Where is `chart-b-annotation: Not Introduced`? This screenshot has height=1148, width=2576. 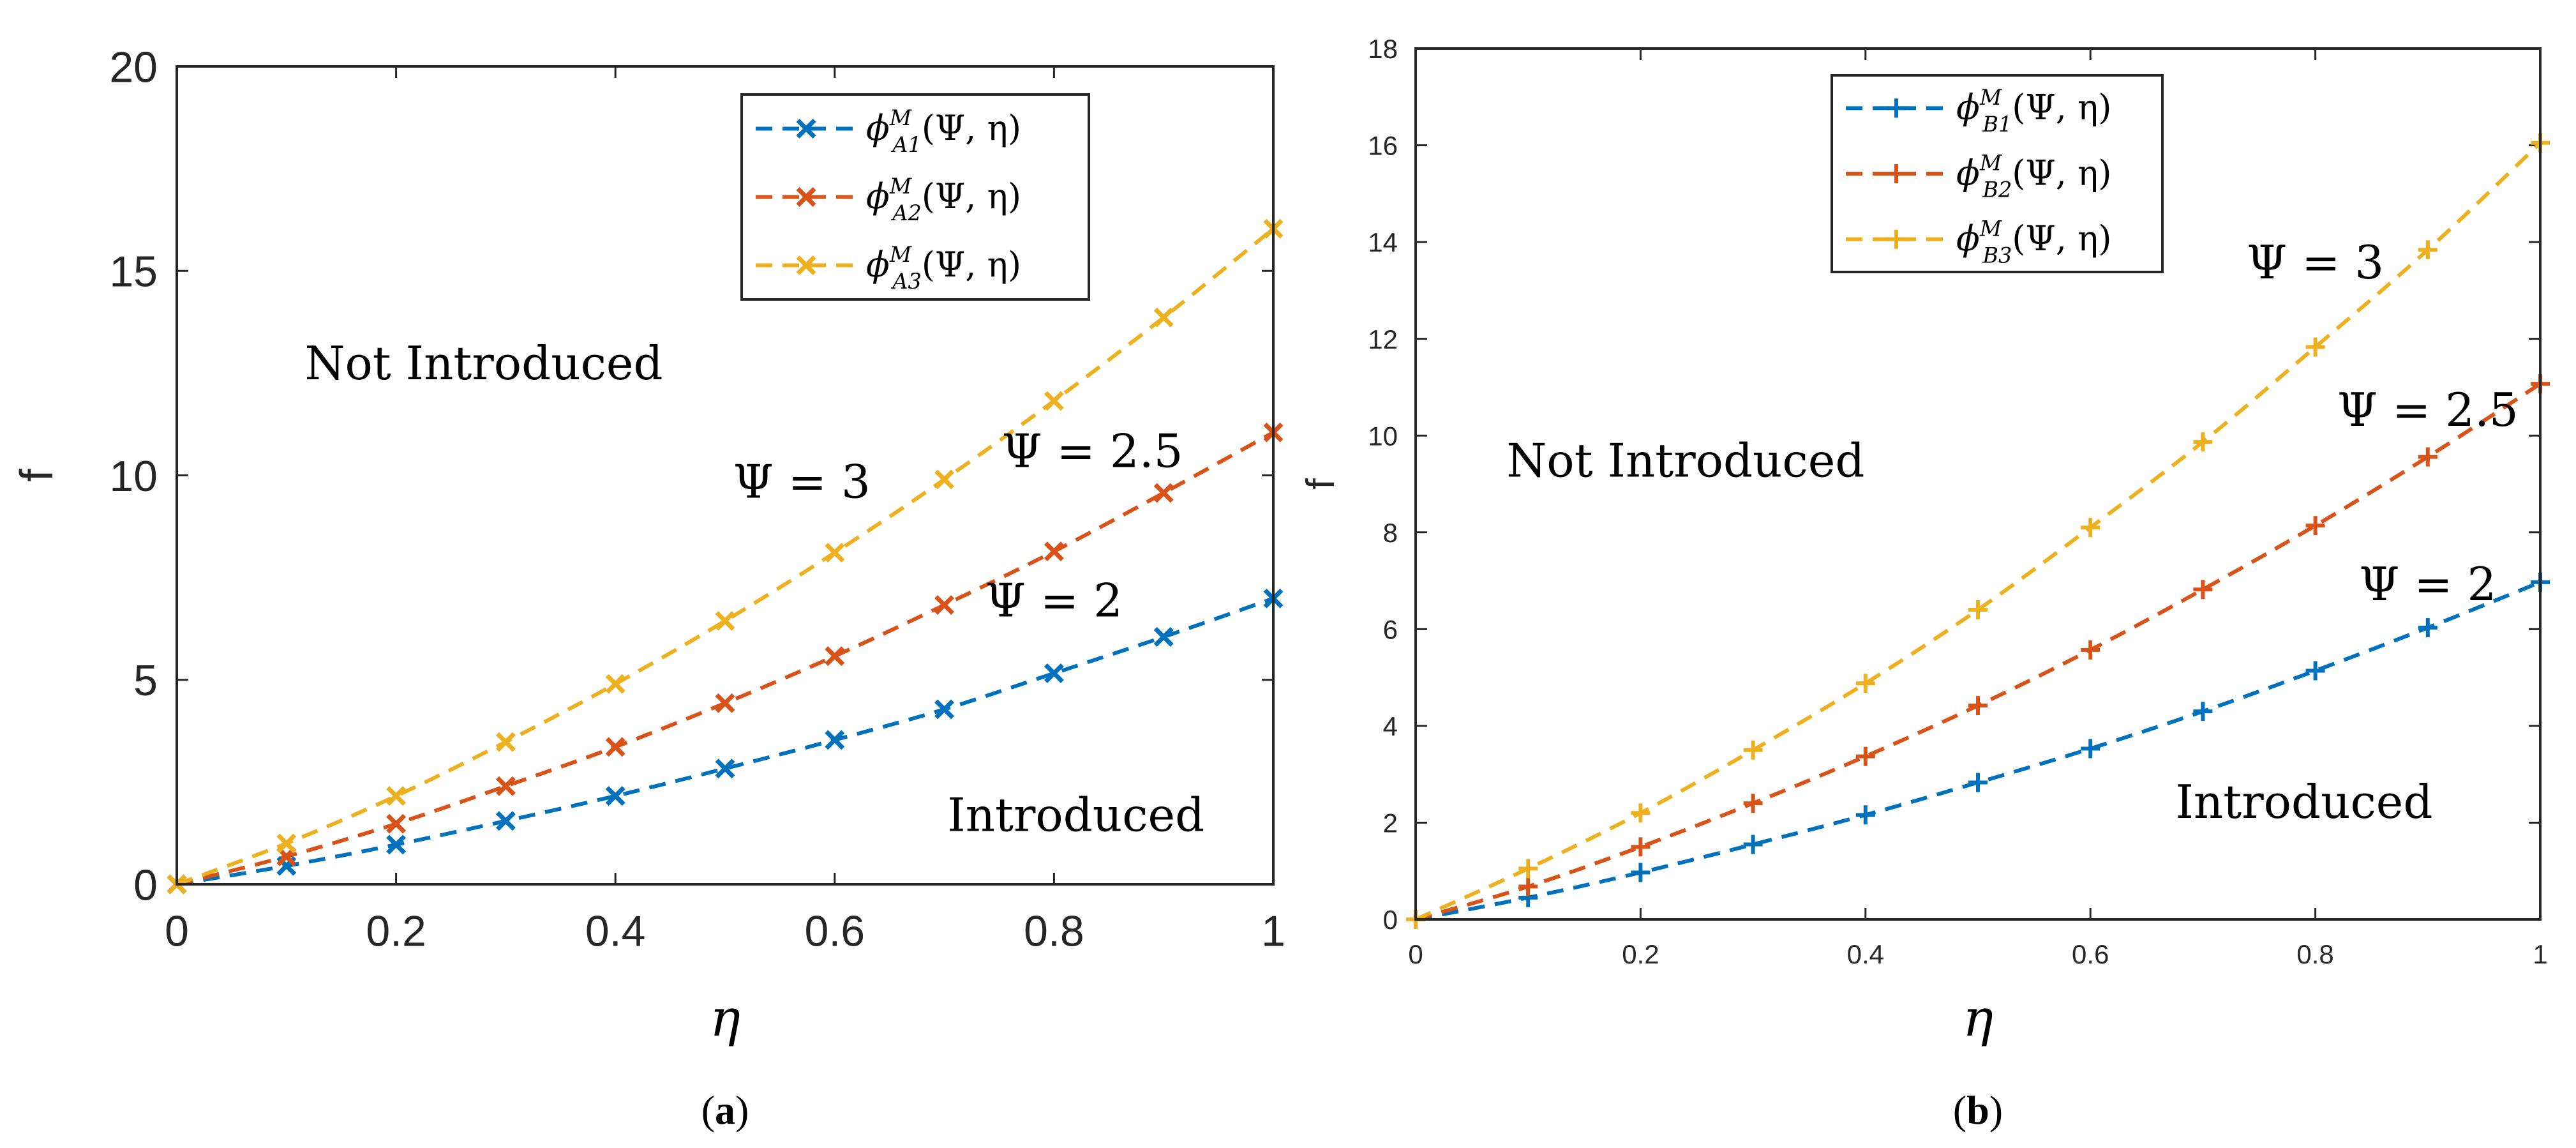 chart-b-annotation: Not Introduced is located at coordinates (1685, 461).